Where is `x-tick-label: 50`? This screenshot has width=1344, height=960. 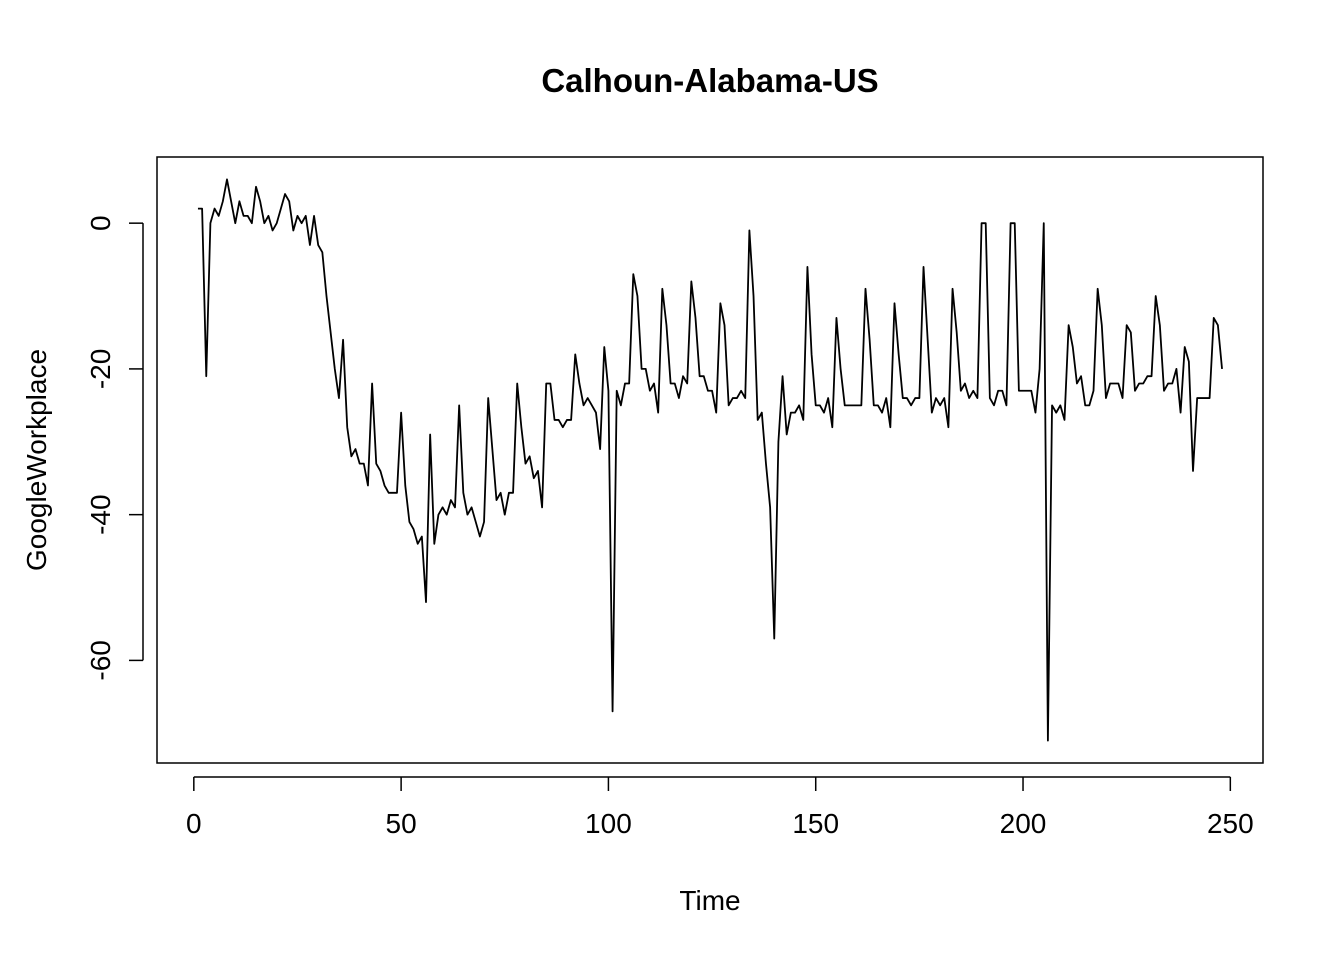
x-tick-label: 50 is located at coordinates (401, 823).